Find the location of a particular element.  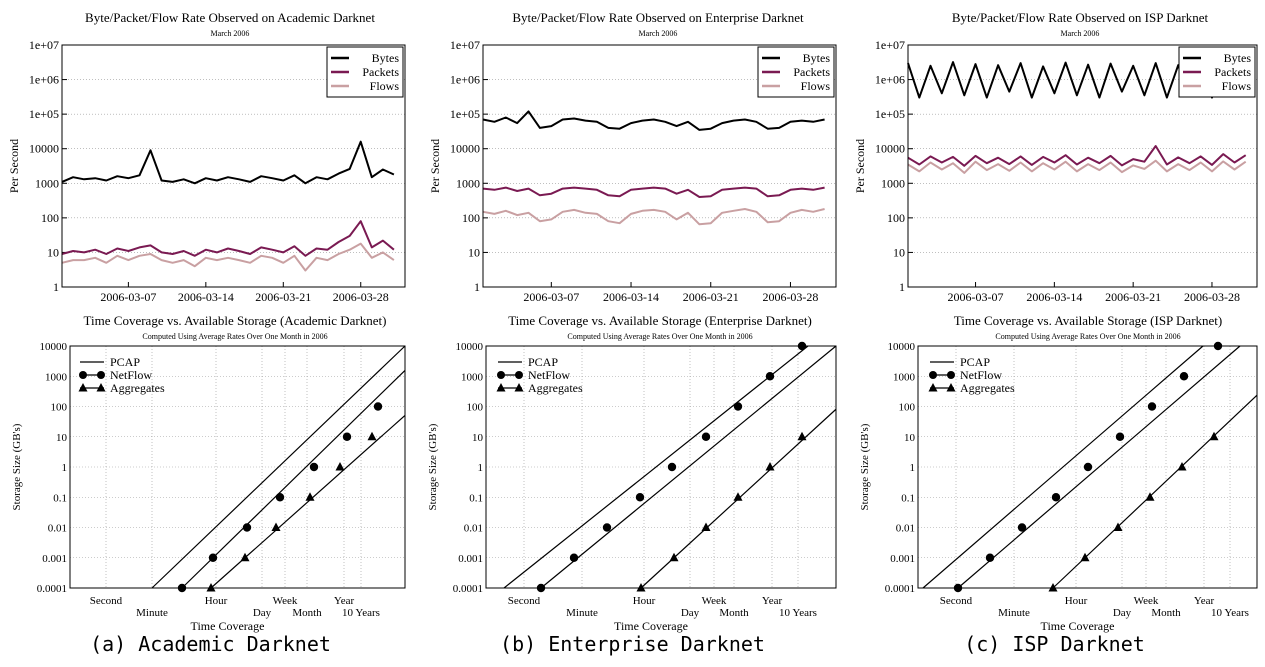

x-tick-label: Minute is located at coordinates (152, 613).